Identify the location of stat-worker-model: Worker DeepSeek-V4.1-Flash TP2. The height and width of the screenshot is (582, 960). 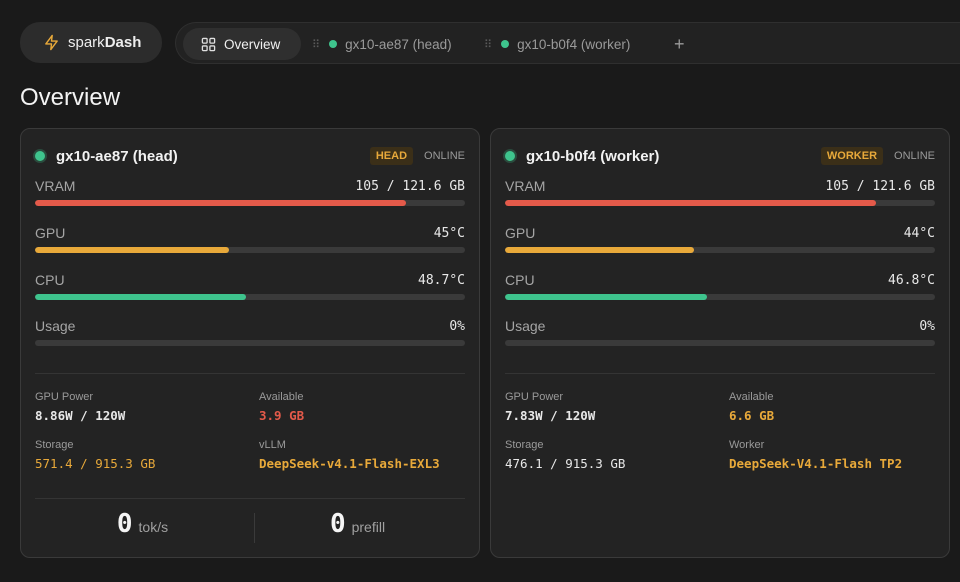
(829, 455).